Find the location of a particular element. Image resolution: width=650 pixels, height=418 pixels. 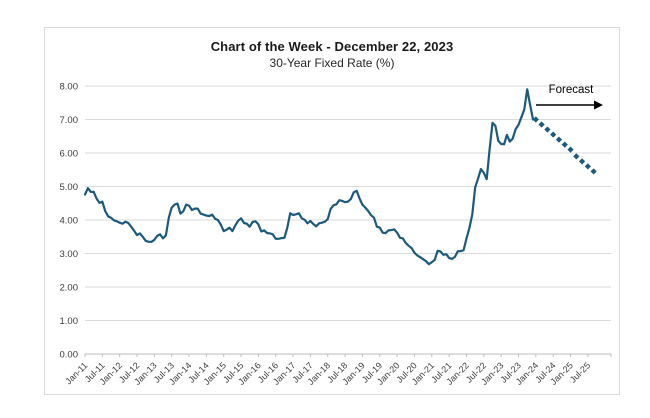

svg-text: Jul-25 is located at coordinates (580, 372).